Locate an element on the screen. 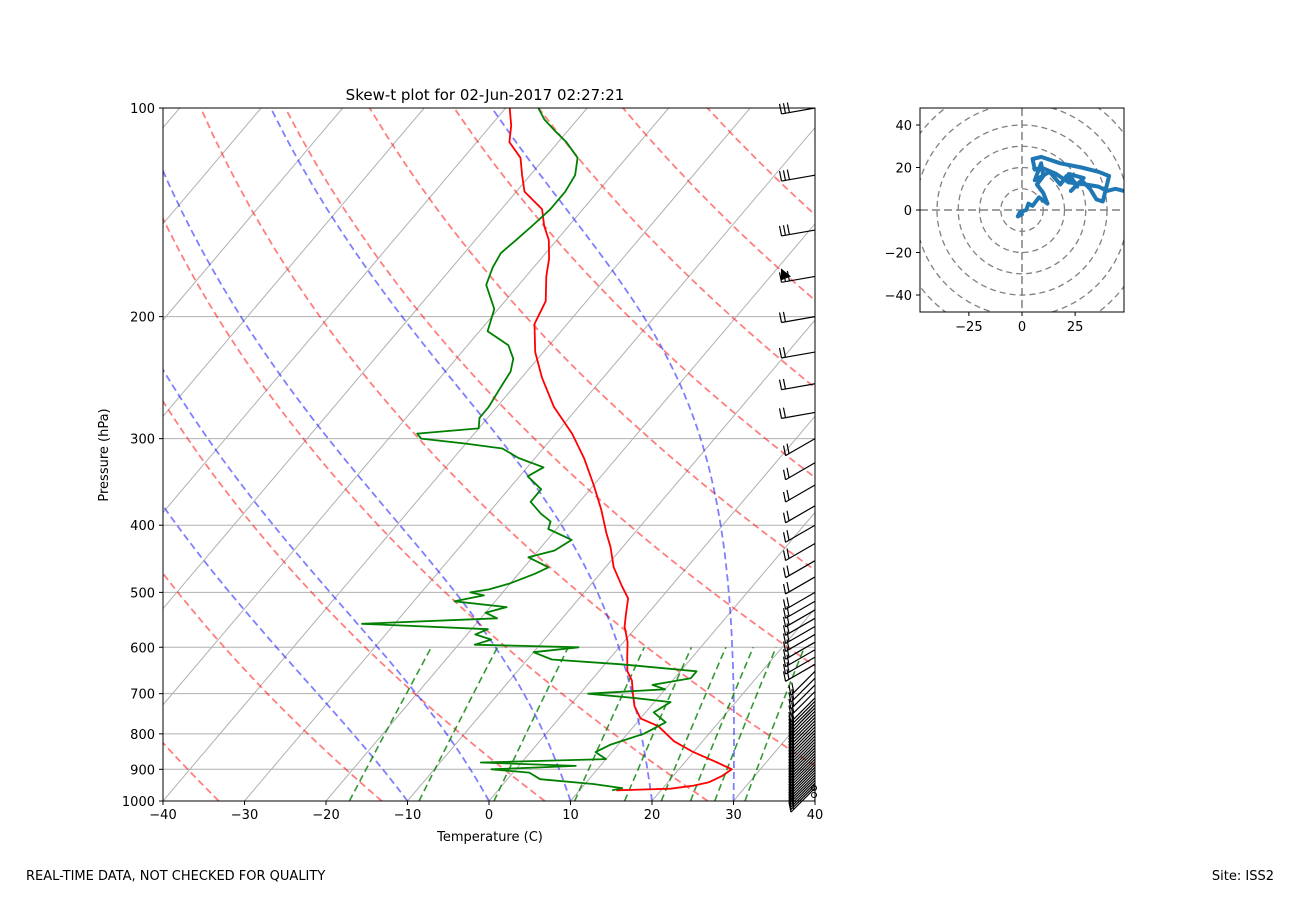 This screenshot has height=900, width=1300. x-tick-label: 10 is located at coordinates (570, 815).